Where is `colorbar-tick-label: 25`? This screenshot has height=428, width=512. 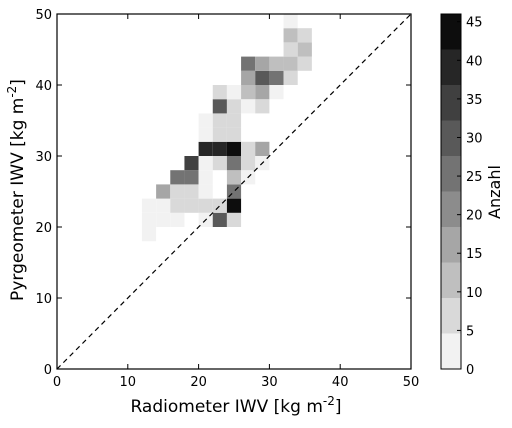
colorbar-tick-label: 25 is located at coordinates (474, 177).